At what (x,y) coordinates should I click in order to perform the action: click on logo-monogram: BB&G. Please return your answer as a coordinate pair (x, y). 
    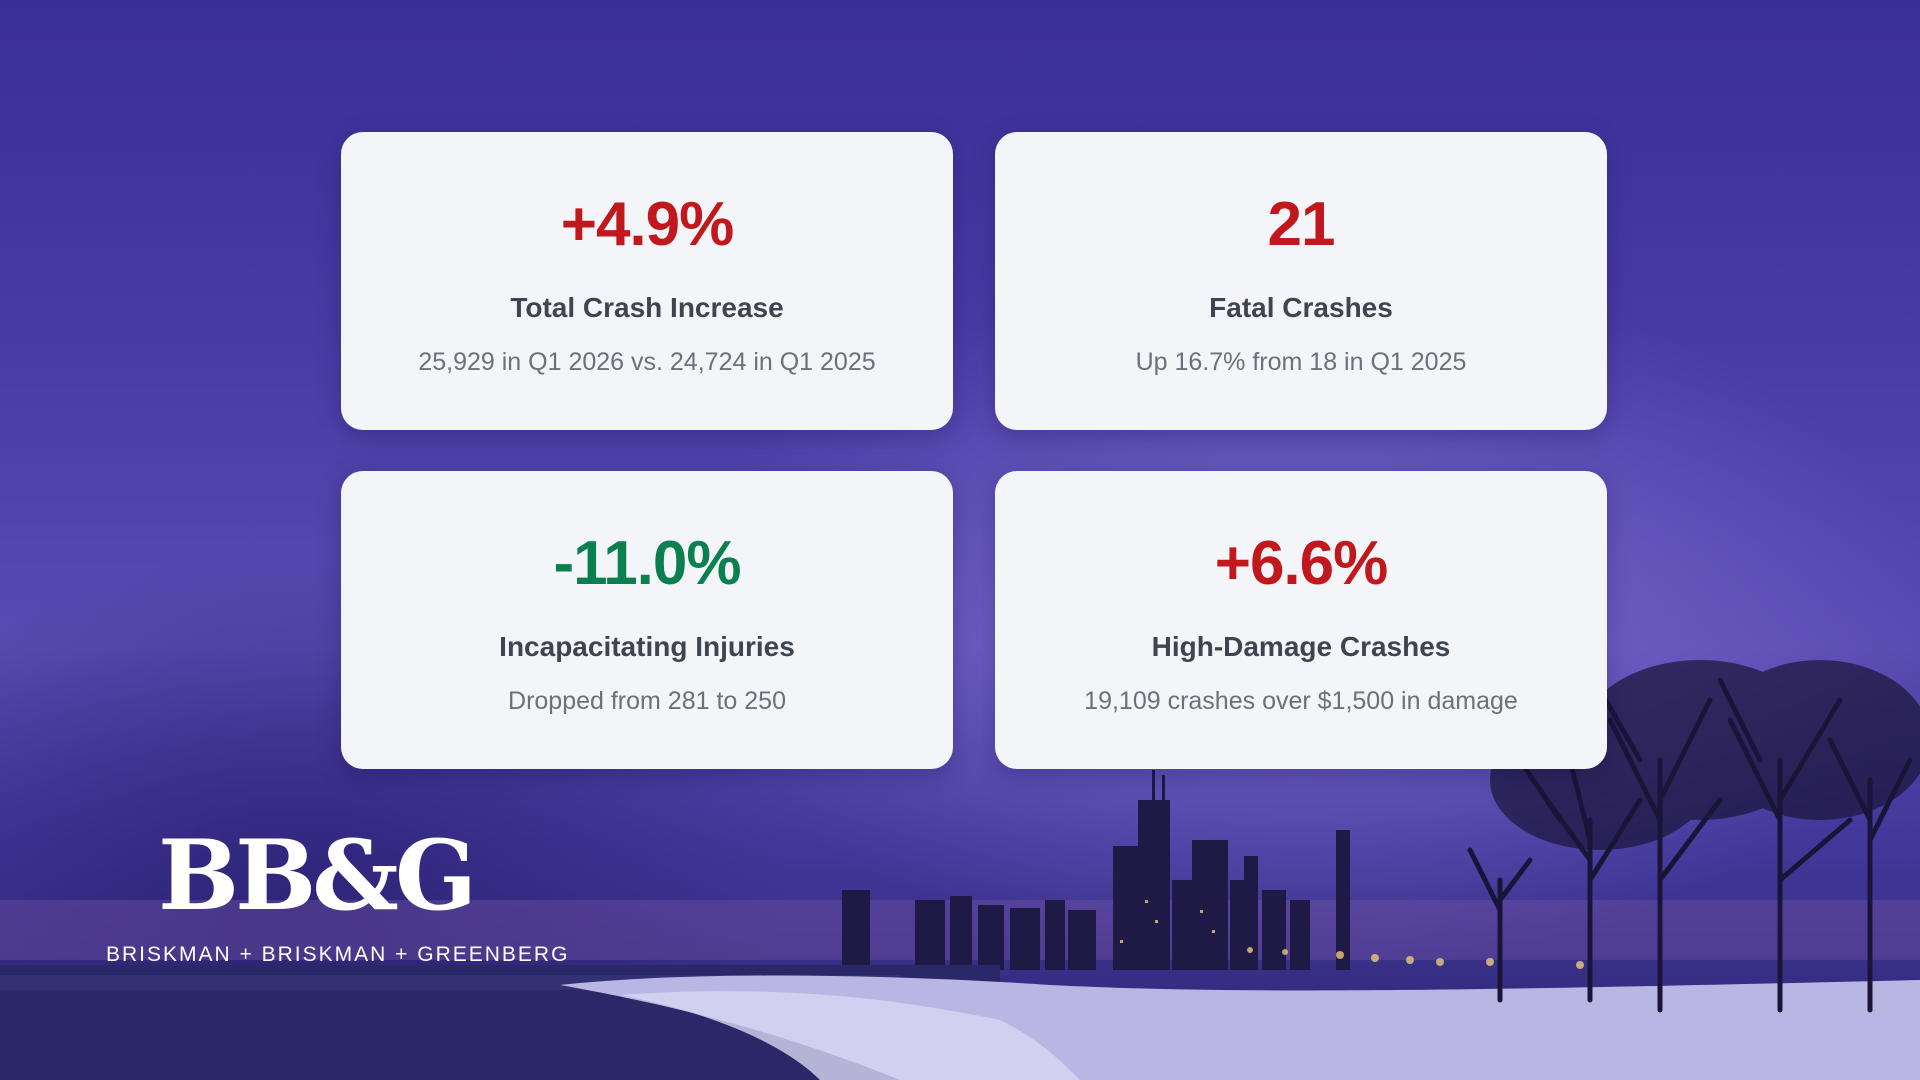
    Looking at the image, I should click on (317, 875).